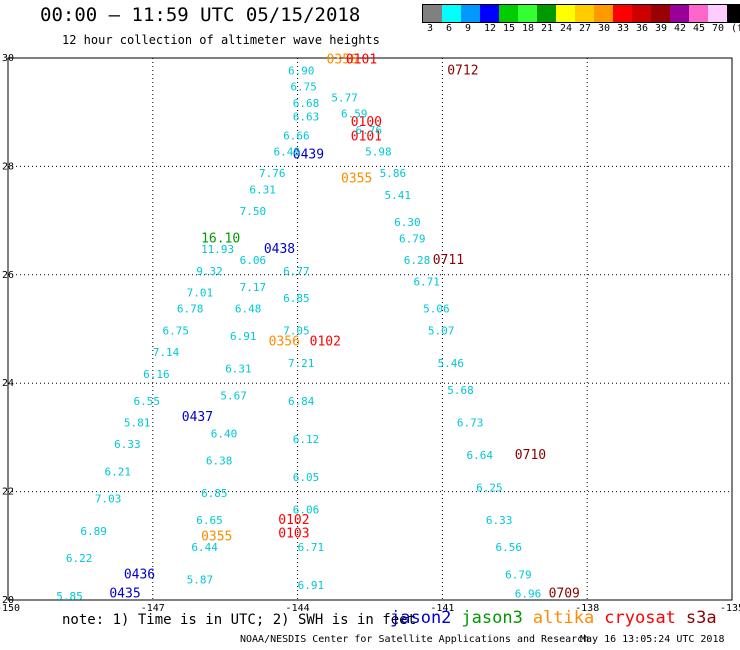  What do you see at coordinates (306, 477) in the screenshot?
I see `data-point-swh: 6.05` at bounding box center [306, 477].